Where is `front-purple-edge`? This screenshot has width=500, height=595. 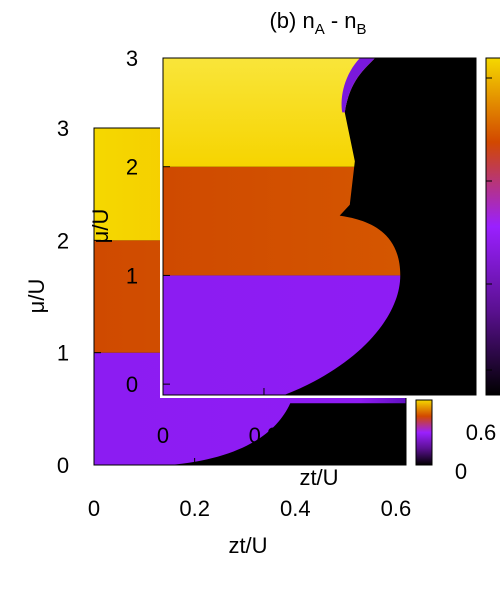
front-purple-edge is located at coordinates (358, 85).